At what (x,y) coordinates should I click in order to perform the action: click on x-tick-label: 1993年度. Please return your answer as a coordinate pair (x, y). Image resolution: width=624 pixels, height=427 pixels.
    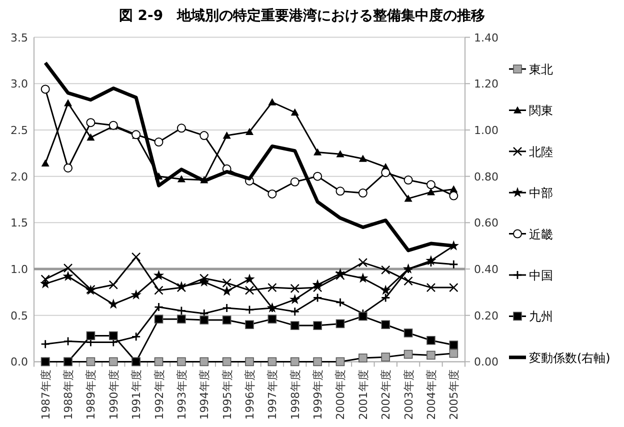
    Looking at the image, I should click on (181, 395).